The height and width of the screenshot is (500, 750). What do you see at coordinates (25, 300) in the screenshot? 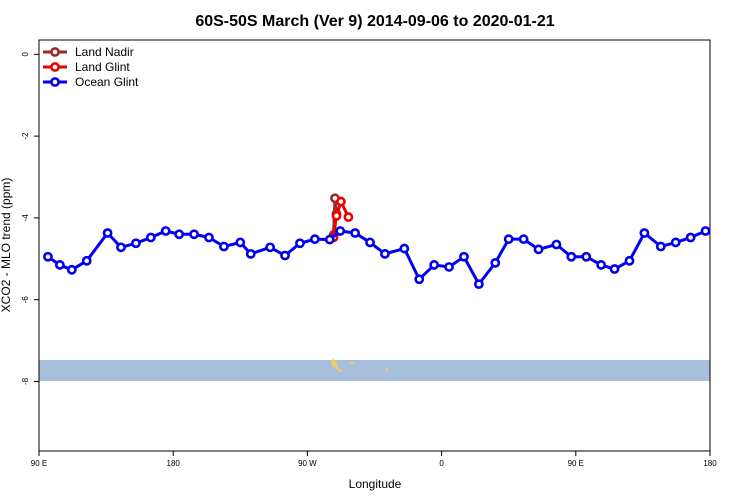
I see `y-tick-label: -6` at bounding box center [25, 300].